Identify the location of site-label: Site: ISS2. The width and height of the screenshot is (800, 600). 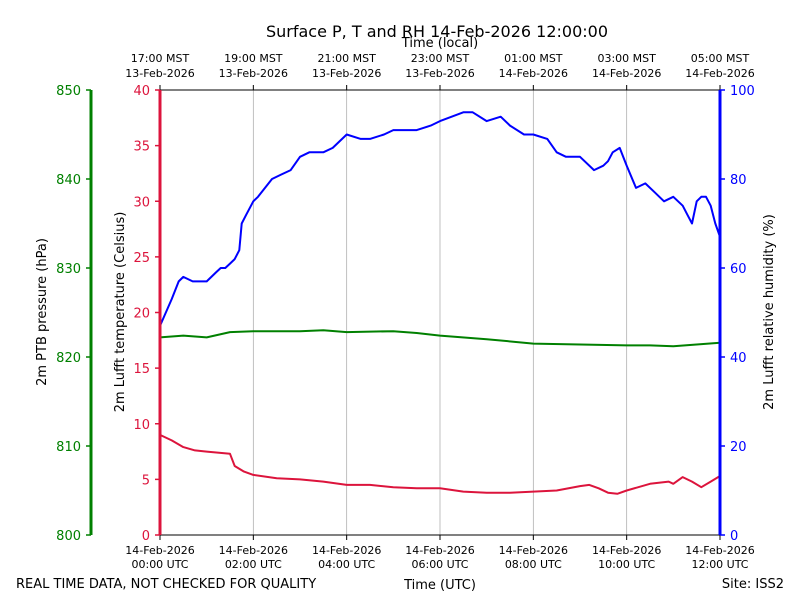
(753, 584).